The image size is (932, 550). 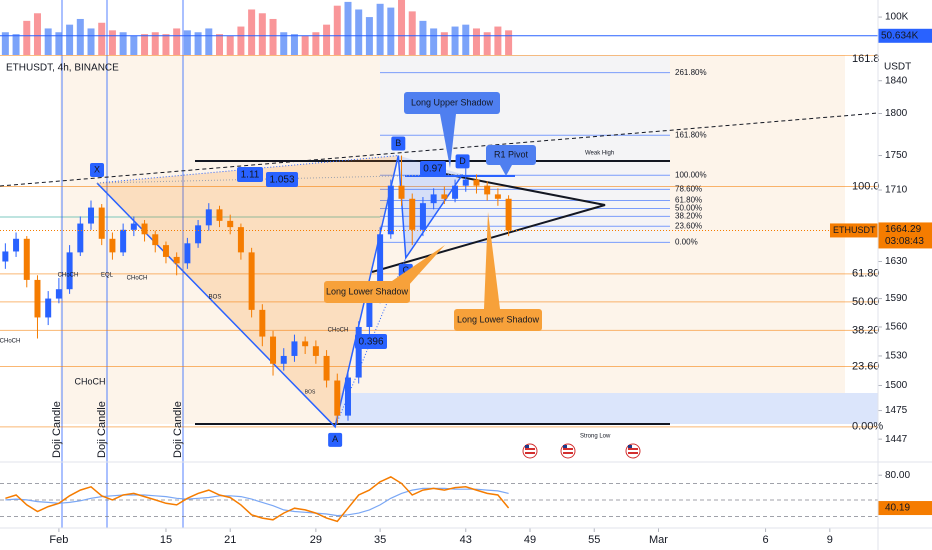 I want to click on callout-label: Long Upper Shadow, so click(x=452, y=102).